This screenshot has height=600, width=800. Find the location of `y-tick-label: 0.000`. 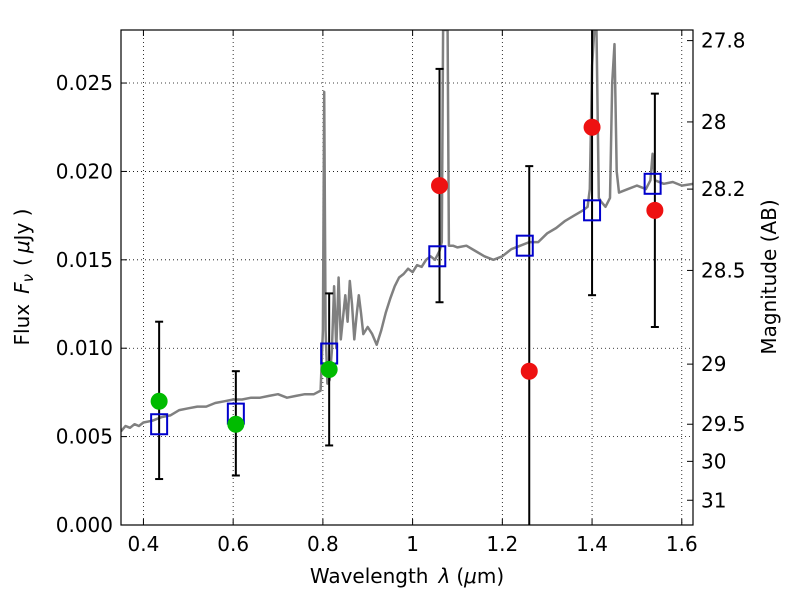

y-tick-label: 0.000 is located at coordinates (84, 525).